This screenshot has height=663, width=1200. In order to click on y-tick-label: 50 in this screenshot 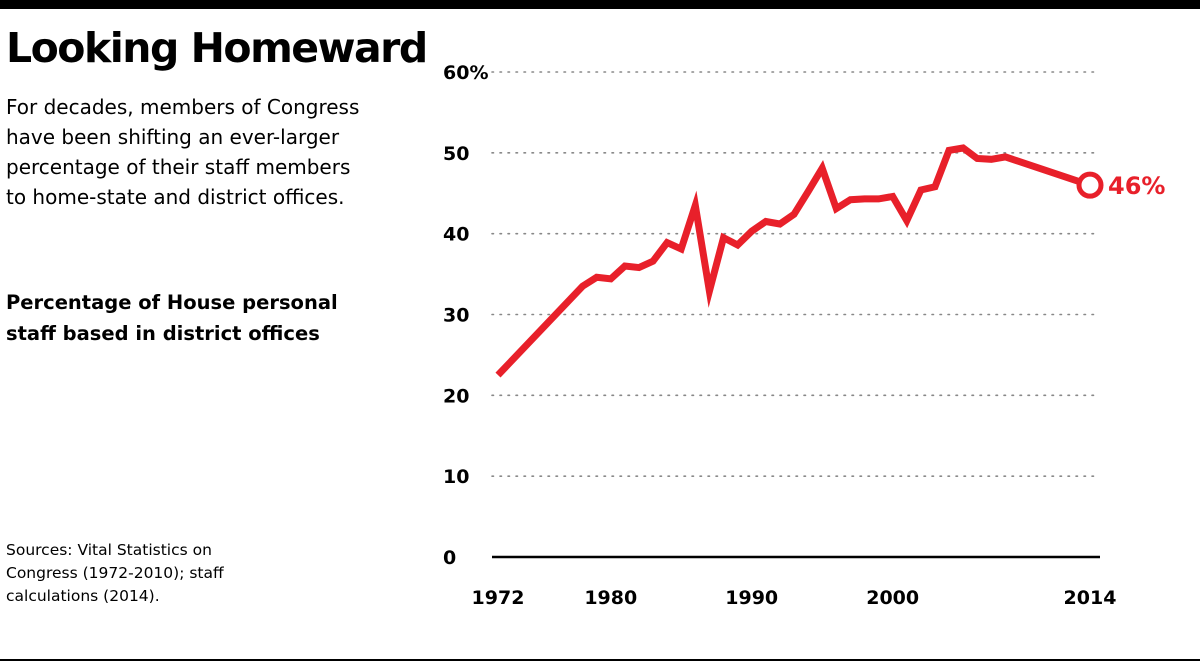, I will do `click(456, 154)`.